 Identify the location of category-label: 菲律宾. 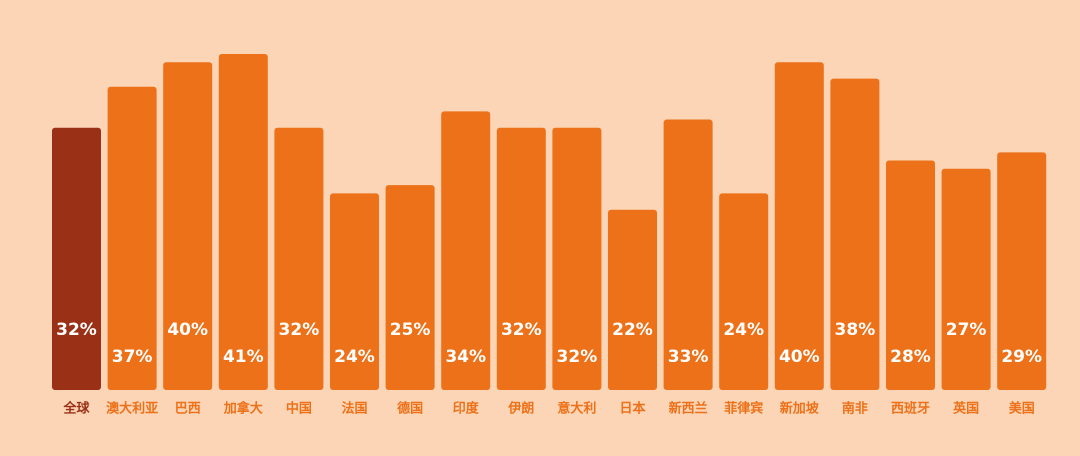
(743, 409).